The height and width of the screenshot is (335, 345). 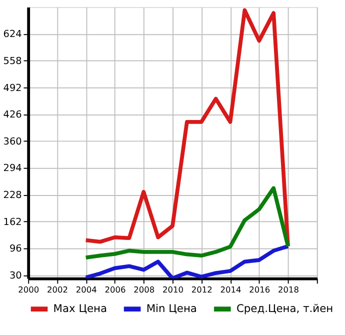 I want to click on y-tick-label: 96, so click(x=15, y=249).